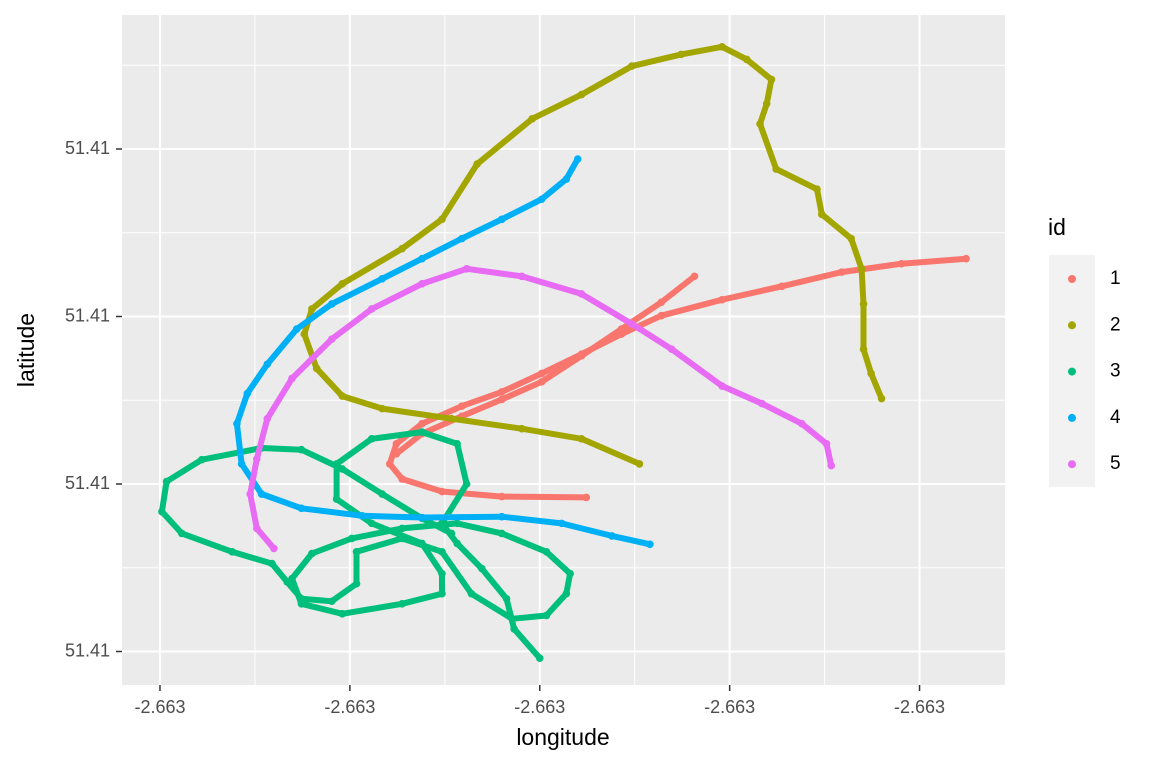  Describe the element at coordinates (562, 737) in the screenshot. I see `x-axis-title: longitude` at that location.